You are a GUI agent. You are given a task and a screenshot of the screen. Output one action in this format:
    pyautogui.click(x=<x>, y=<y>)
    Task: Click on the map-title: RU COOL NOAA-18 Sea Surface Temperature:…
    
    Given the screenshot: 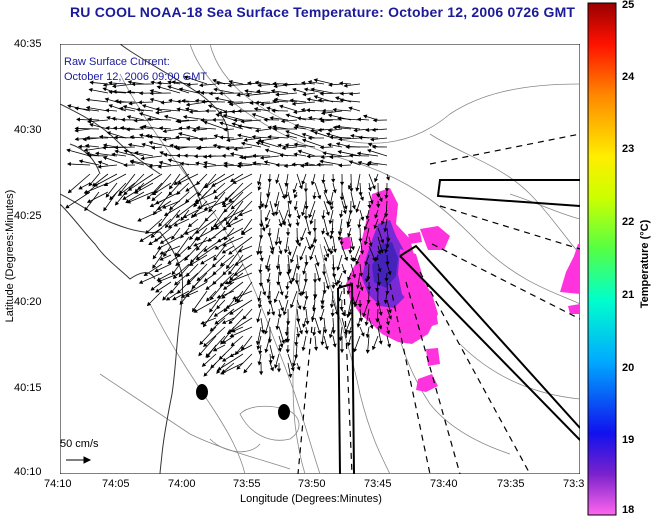 What is the action you would take?
    pyautogui.click(x=323, y=12)
    